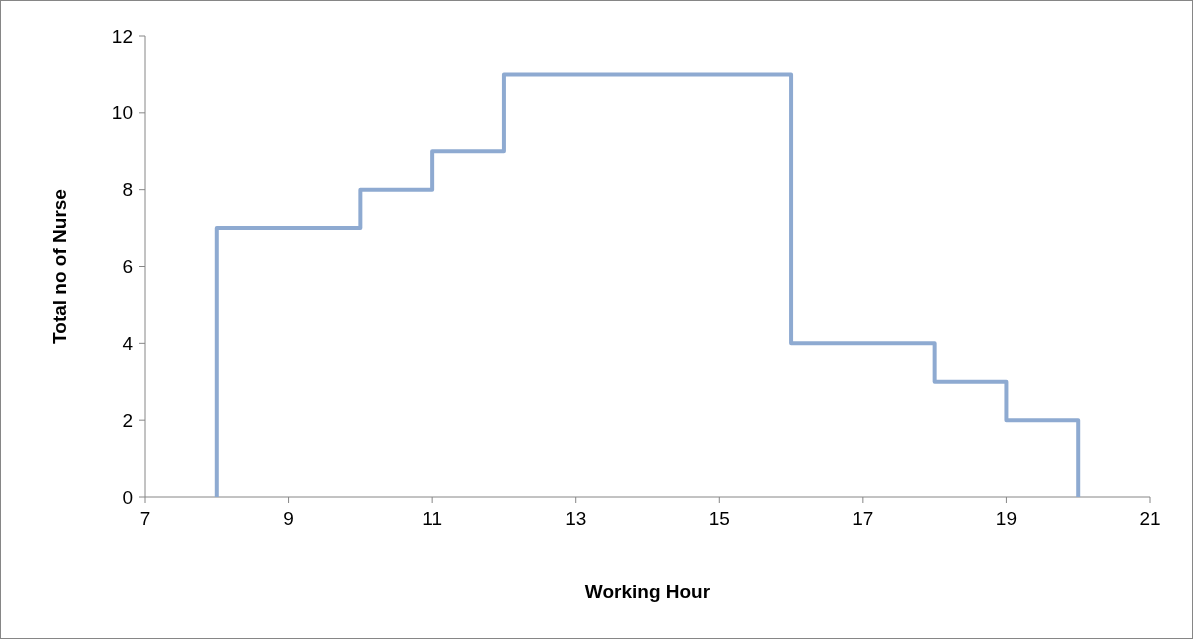 The height and width of the screenshot is (639, 1193). What do you see at coordinates (127, 190) in the screenshot?
I see `y-tick-label: 8` at bounding box center [127, 190].